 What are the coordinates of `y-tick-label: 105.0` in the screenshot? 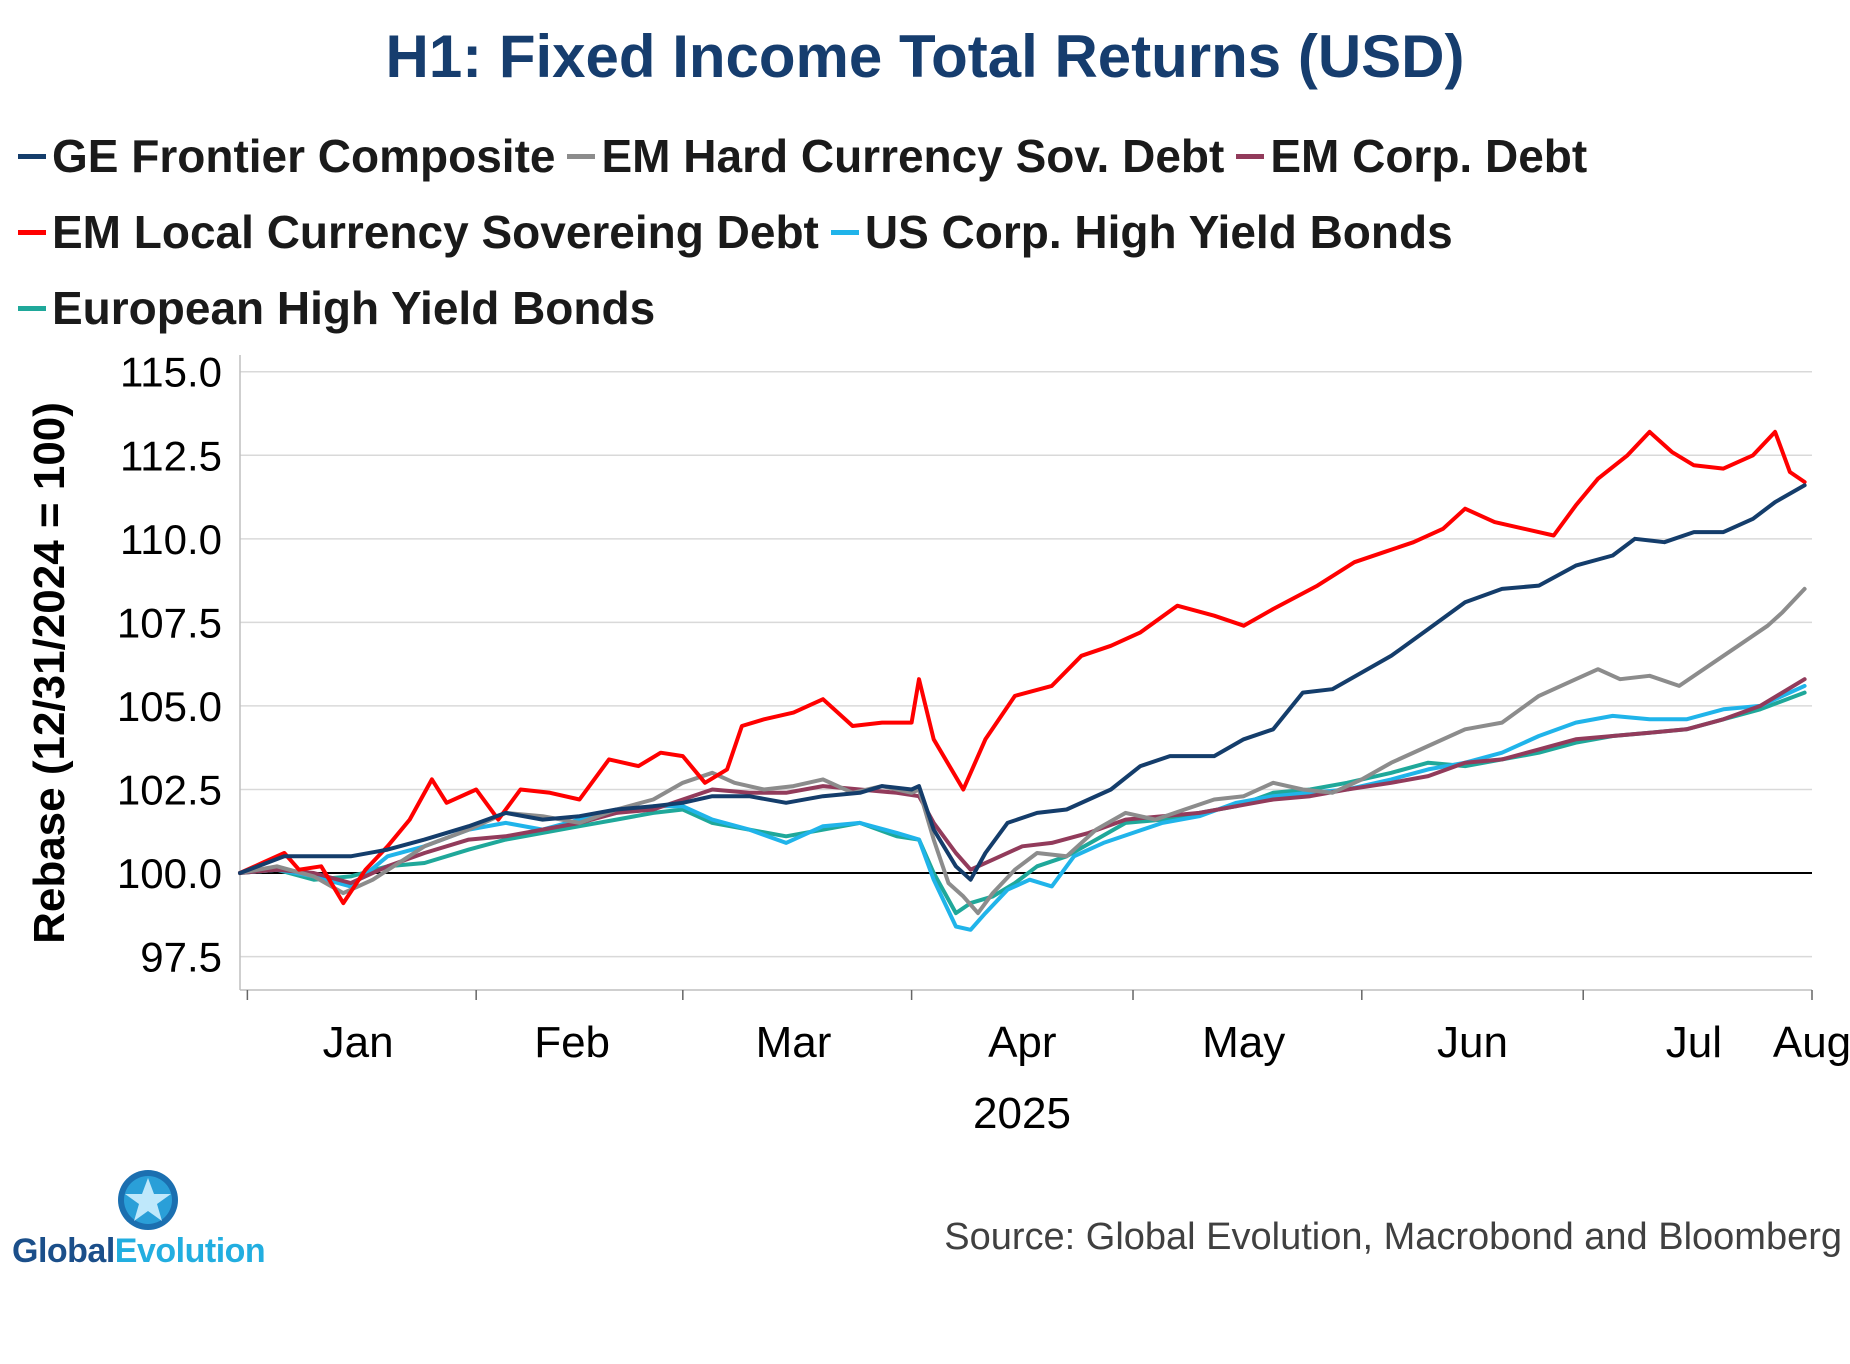 It's located at (169, 706).